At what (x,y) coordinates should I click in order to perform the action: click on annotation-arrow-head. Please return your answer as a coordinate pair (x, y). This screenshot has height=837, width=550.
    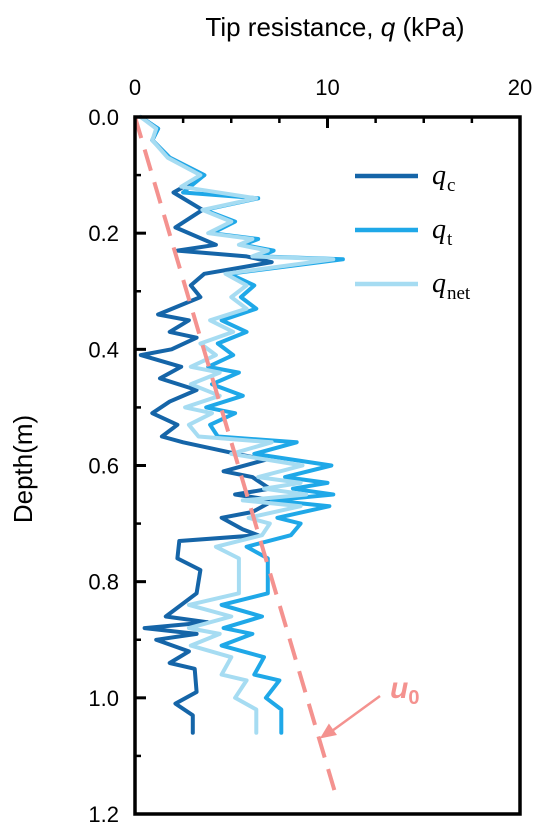
    Looking at the image, I should click on (328, 731).